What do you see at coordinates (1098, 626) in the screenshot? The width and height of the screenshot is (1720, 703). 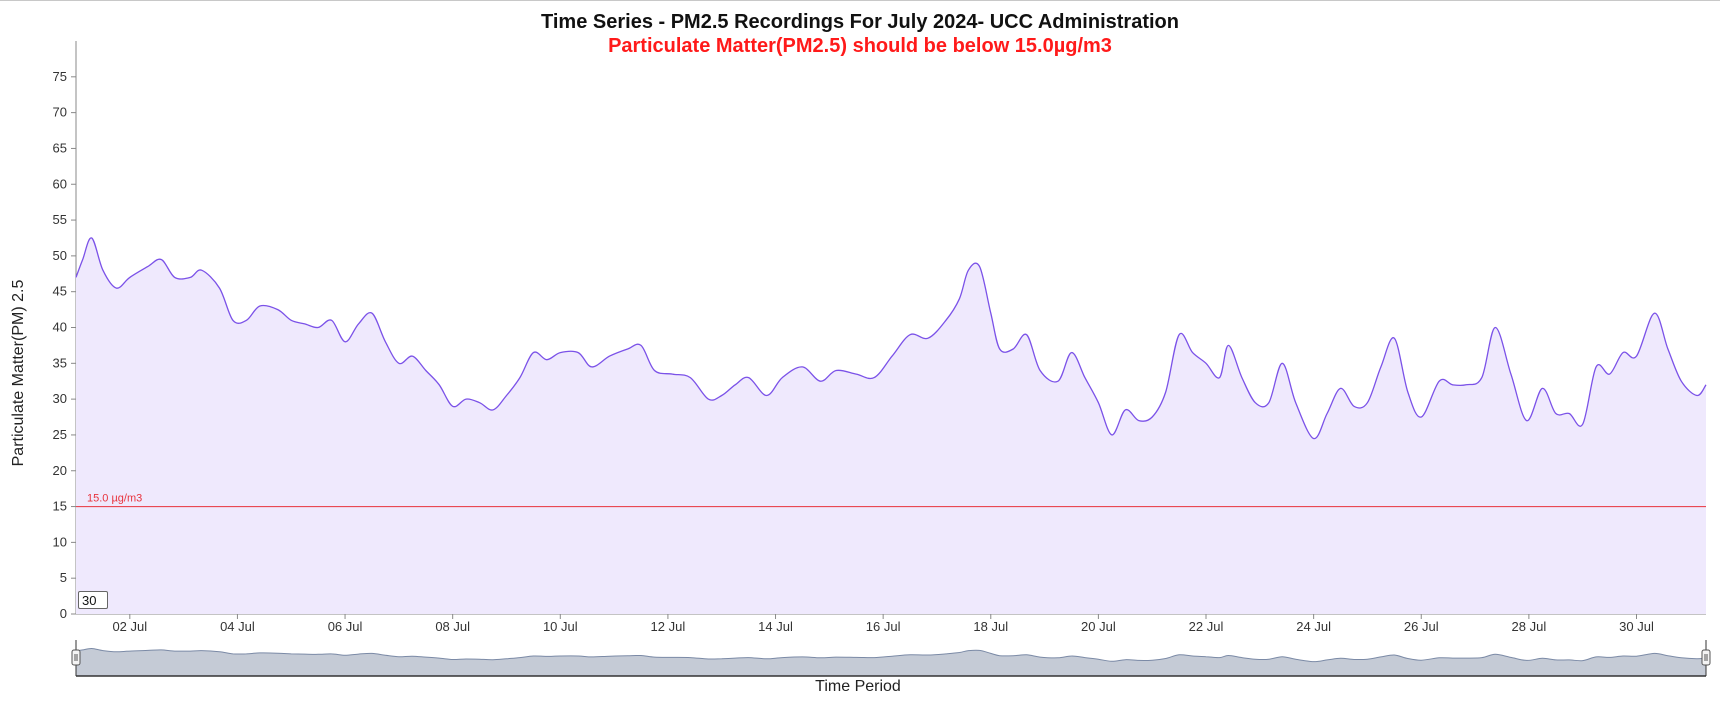 I see `x-tick-label: 20 Jul` at bounding box center [1098, 626].